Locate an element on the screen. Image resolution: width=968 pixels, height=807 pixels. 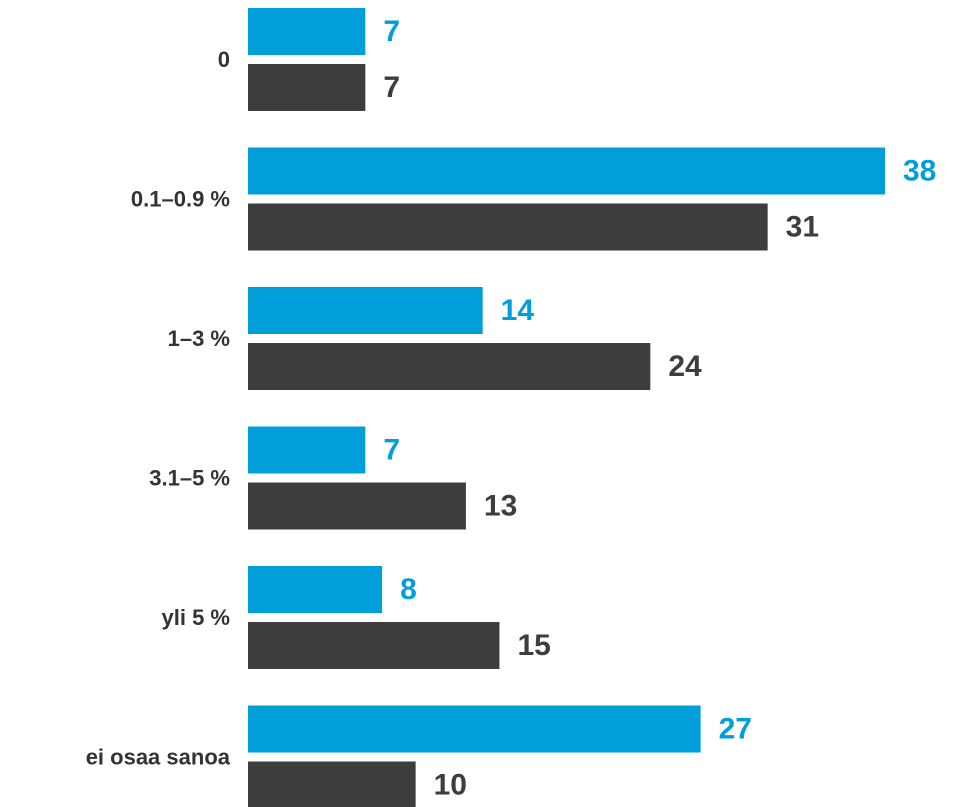
data-label-series-2: 15 is located at coordinates (533, 645).